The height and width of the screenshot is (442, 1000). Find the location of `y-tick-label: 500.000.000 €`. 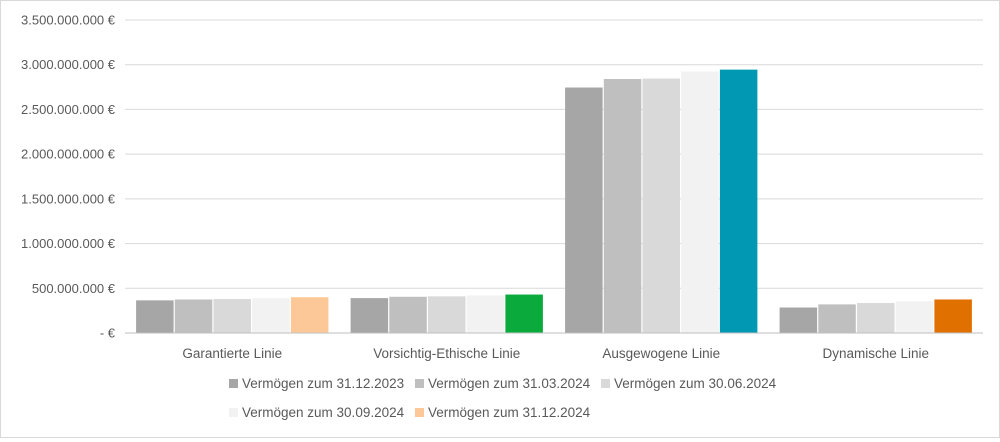

y-tick-label: 500.000.000 € is located at coordinates (74, 288).